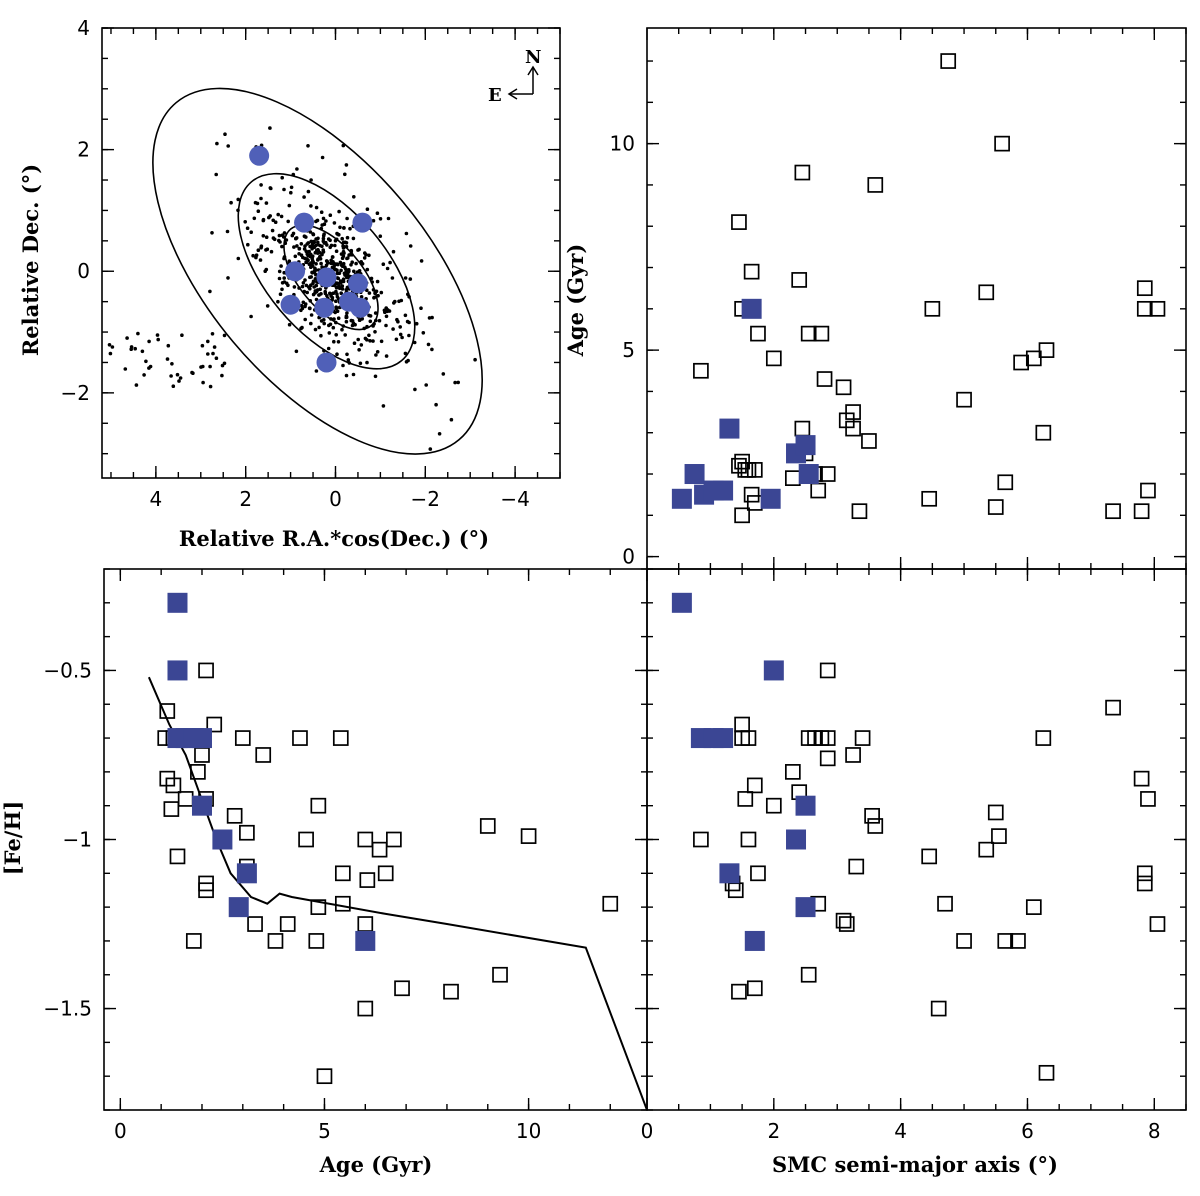 Image resolution: width=1200 pixels, height=1196 pixels. Describe the element at coordinates (67, 670) in the screenshot. I see `feh-age-y-tick-label: −0.5` at that location.